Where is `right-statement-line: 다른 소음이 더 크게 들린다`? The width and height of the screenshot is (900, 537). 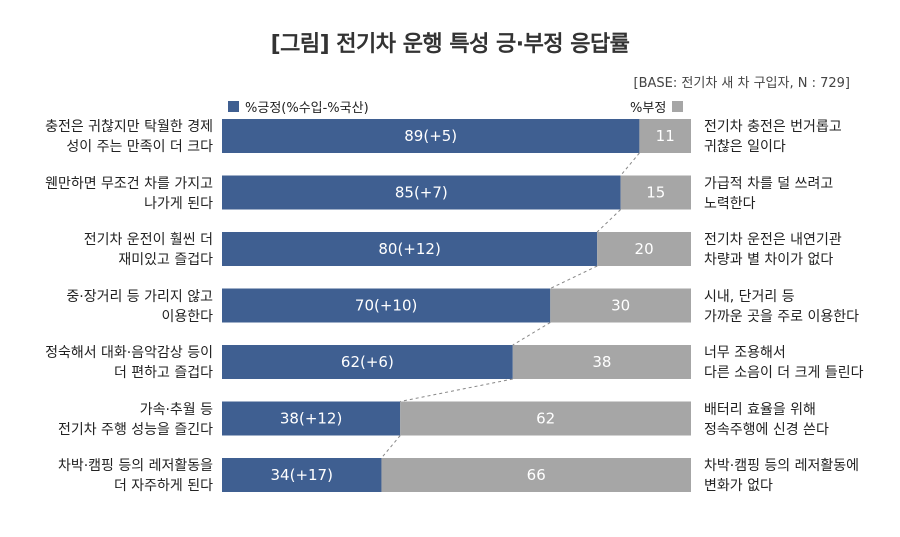 right-statement-line: 다른 소음이 더 크게 들린다 is located at coordinates (784, 373).